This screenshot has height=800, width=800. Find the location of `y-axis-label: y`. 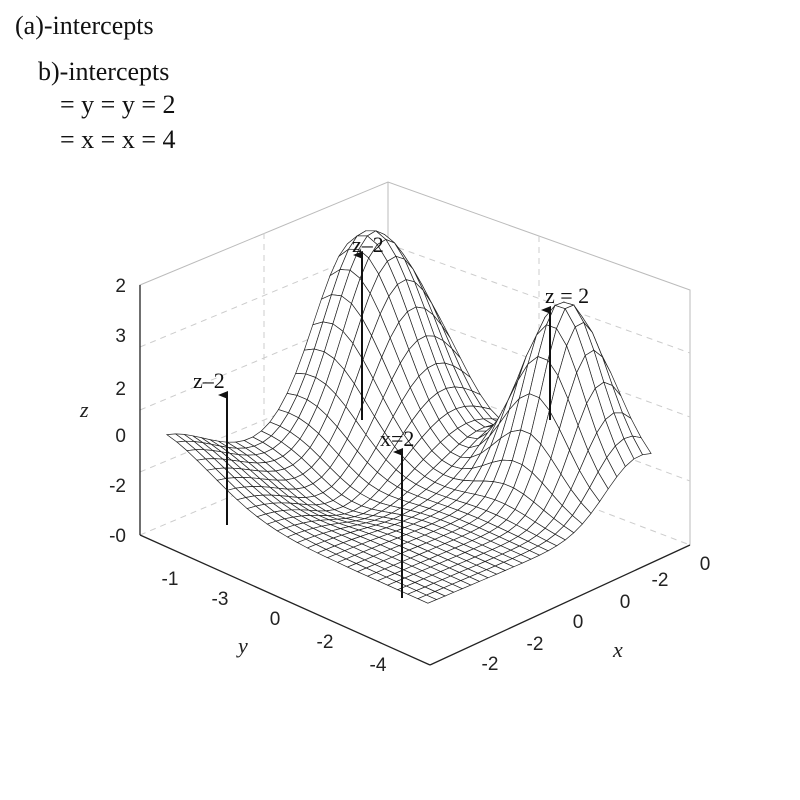

y-axis-label: y is located at coordinates (242, 645).